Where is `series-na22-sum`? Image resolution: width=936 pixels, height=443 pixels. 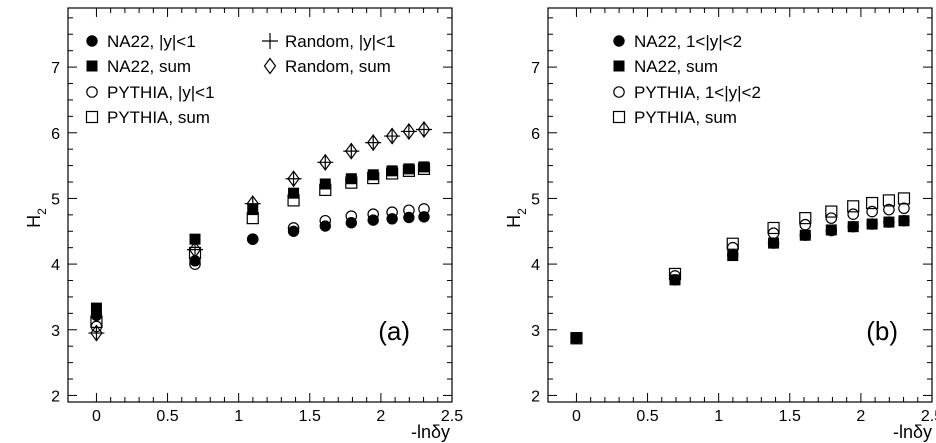
series-na22-sum is located at coordinates (260, 237).